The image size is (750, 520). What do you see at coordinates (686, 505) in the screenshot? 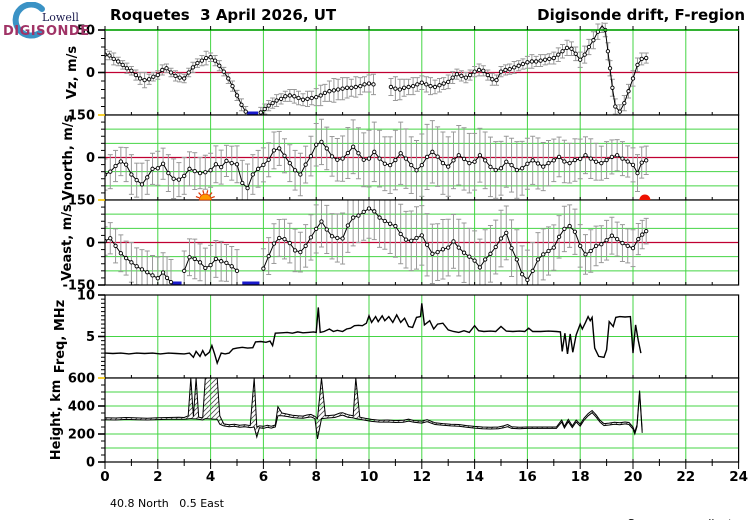
I see `footer-notes: Compass coordinates Dispatcher v 0.5.21` at bounding box center [686, 505].